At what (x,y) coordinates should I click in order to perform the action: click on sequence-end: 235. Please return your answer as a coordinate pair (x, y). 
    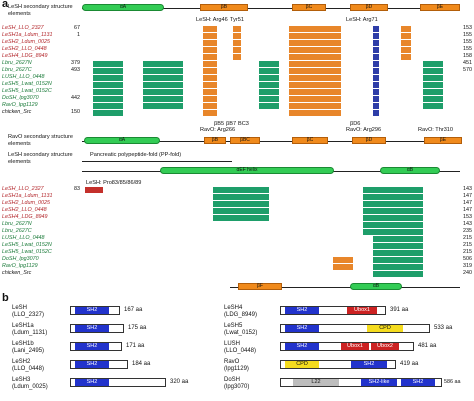
    Looking at the image, I should click on (467, 231).